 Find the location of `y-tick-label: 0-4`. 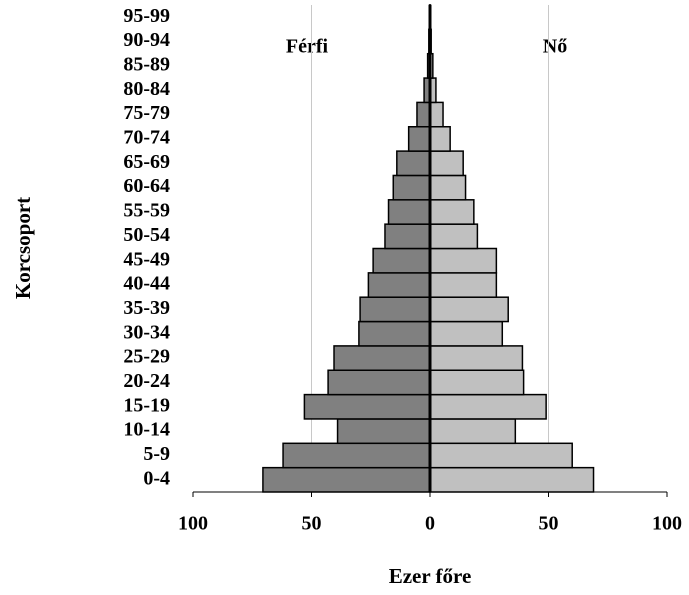

y-tick-label: 0-4 is located at coordinates (156, 478).